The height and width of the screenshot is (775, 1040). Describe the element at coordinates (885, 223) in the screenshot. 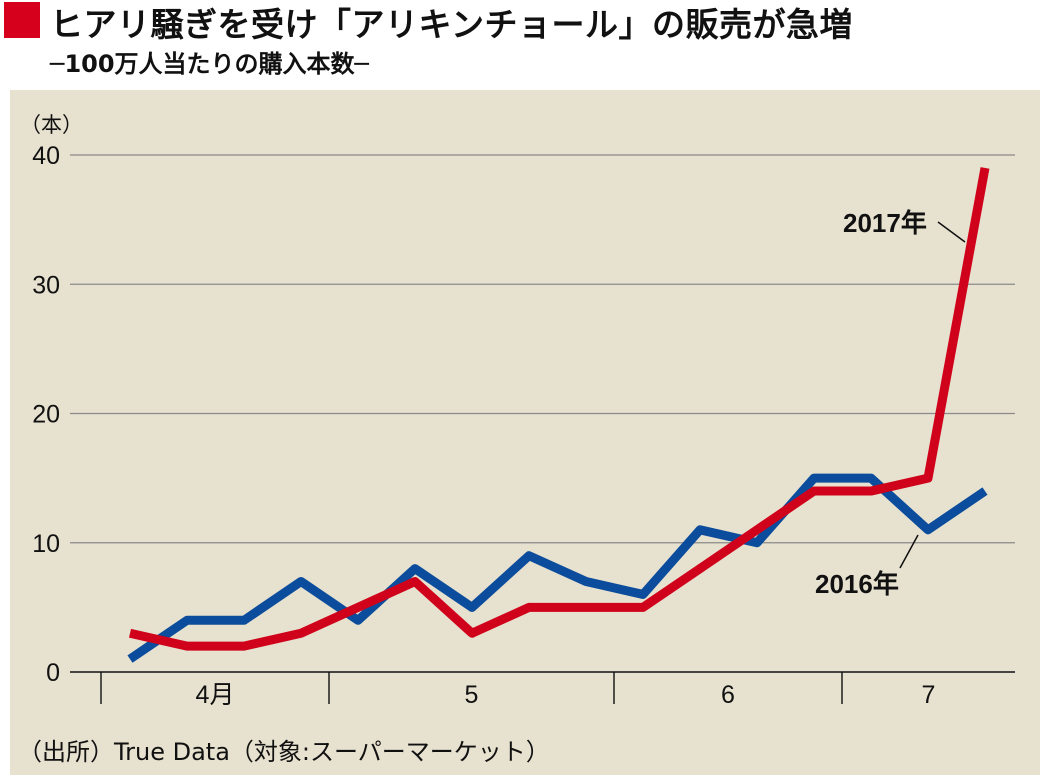

I see `series-label-2017: 2017年` at that location.